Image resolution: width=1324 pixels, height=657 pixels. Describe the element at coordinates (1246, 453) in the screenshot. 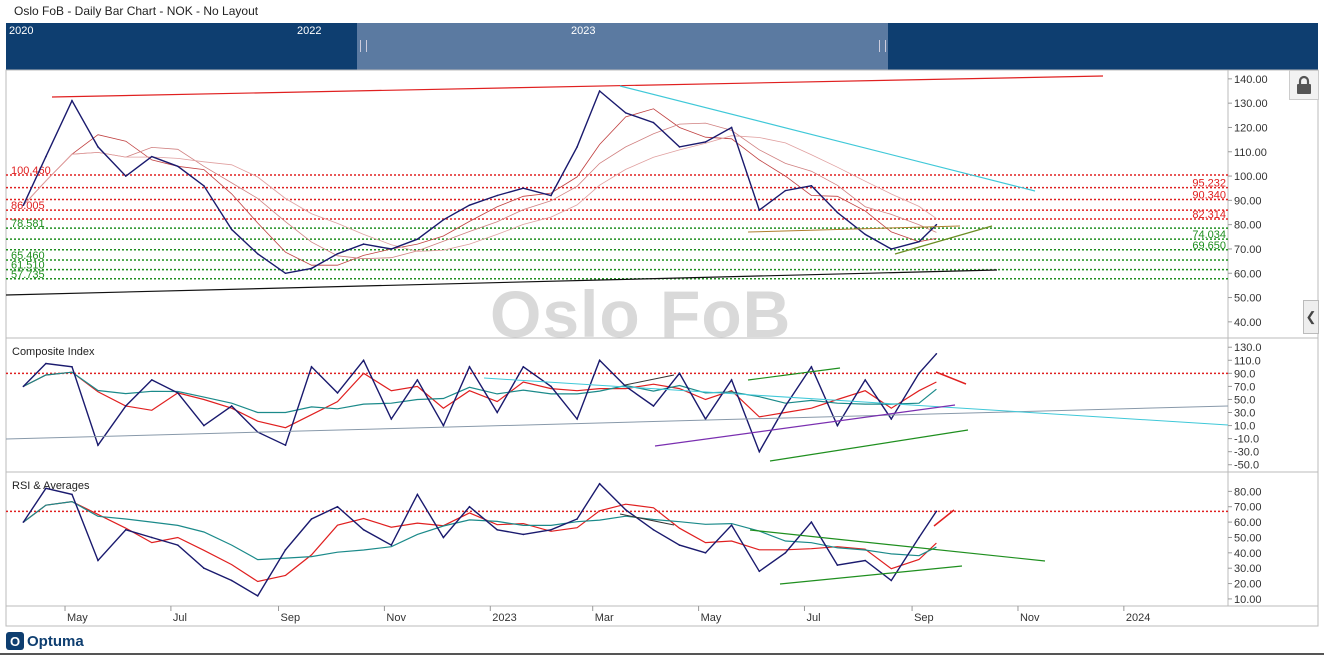

I see `y-tick-label: -30.0` at that location.